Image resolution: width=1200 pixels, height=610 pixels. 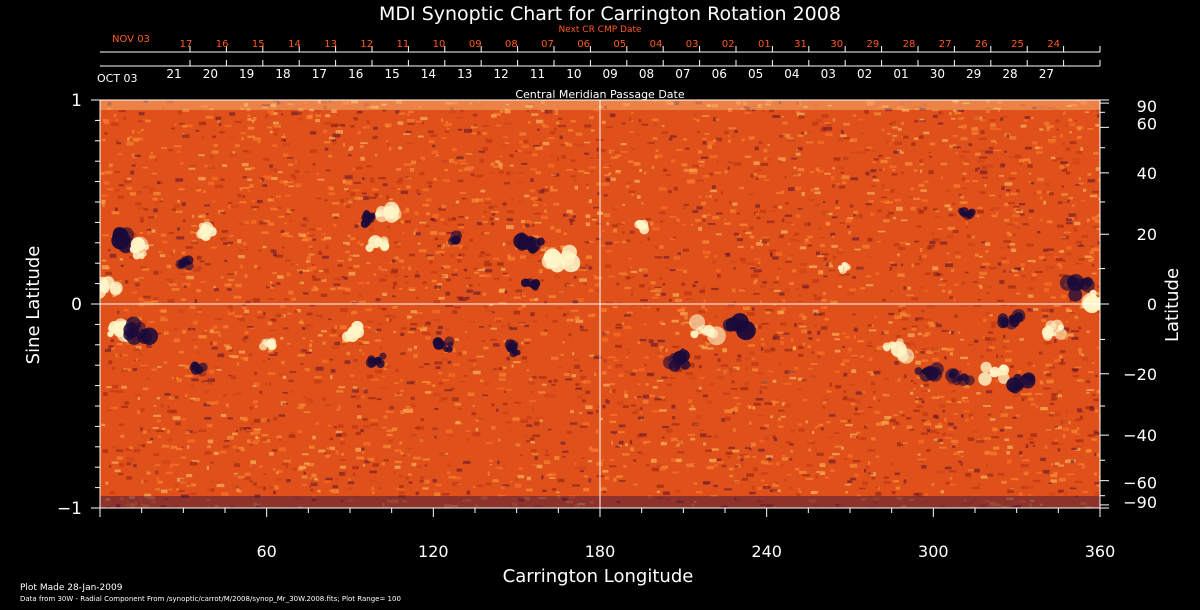 What do you see at coordinates (598, 576) in the screenshot?
I see `x-axis-label: Carrington Longitude` at bounding box center [598, 576].